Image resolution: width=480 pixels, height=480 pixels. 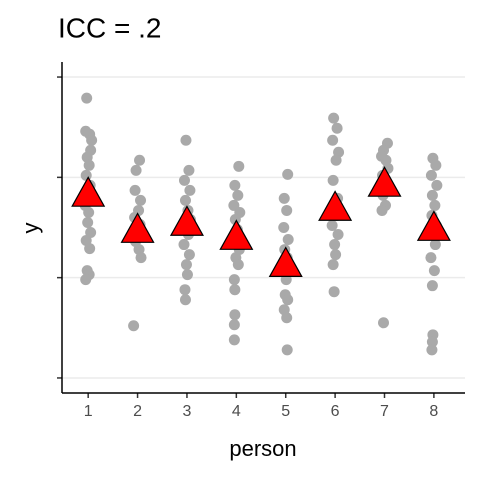 I want to click on y-axis-label: y, so click(x=30, y=228).